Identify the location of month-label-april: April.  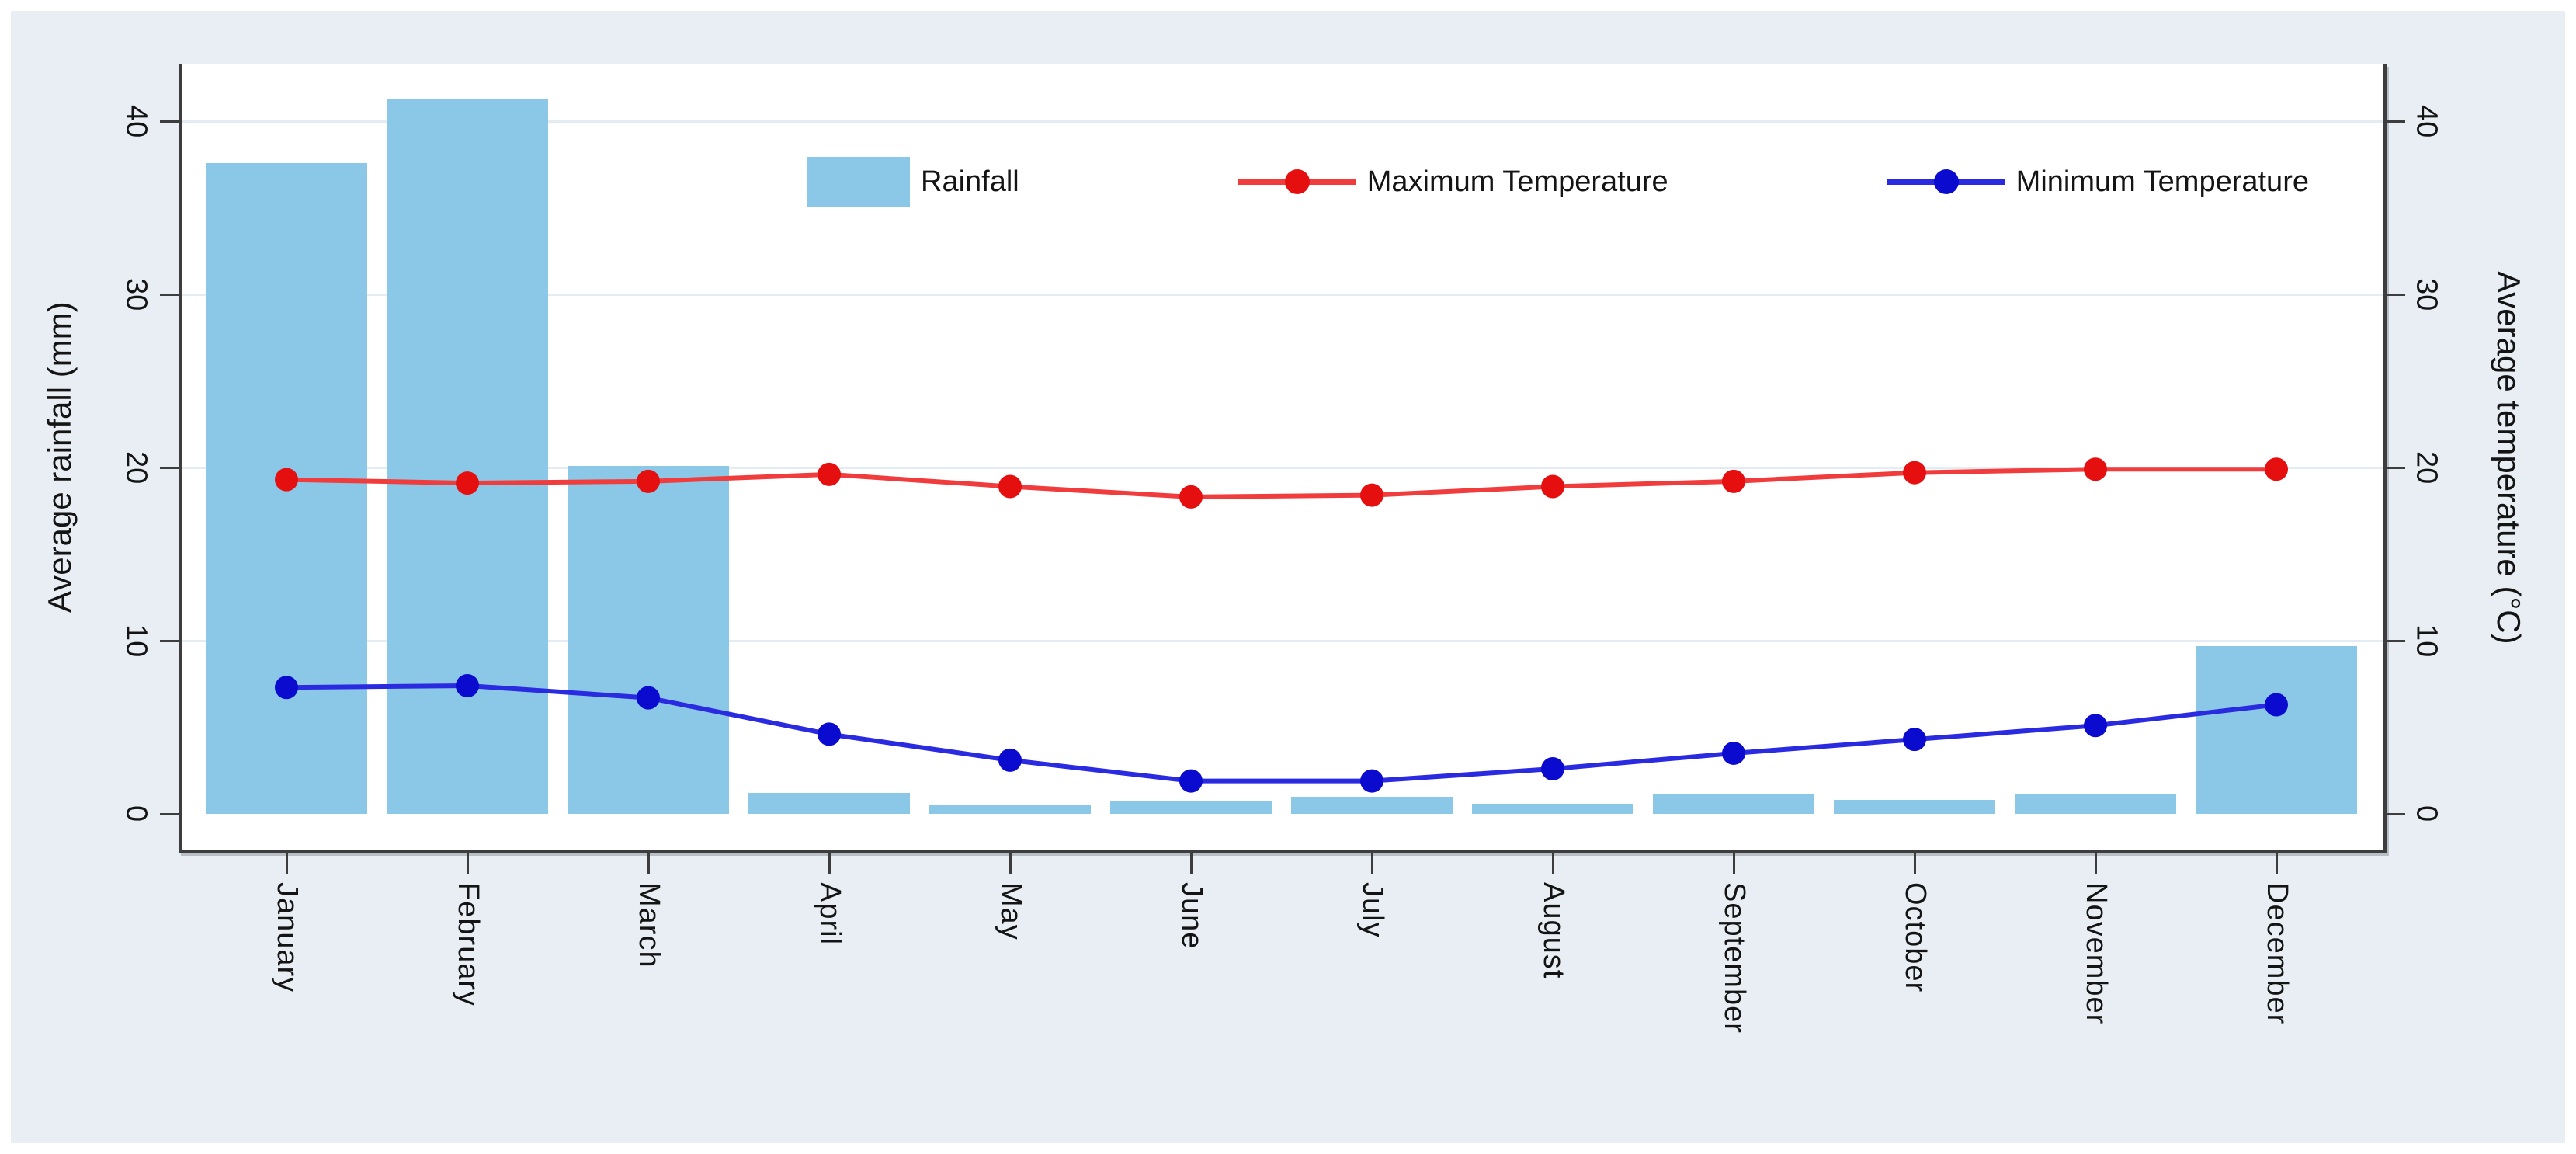
(830, 914).